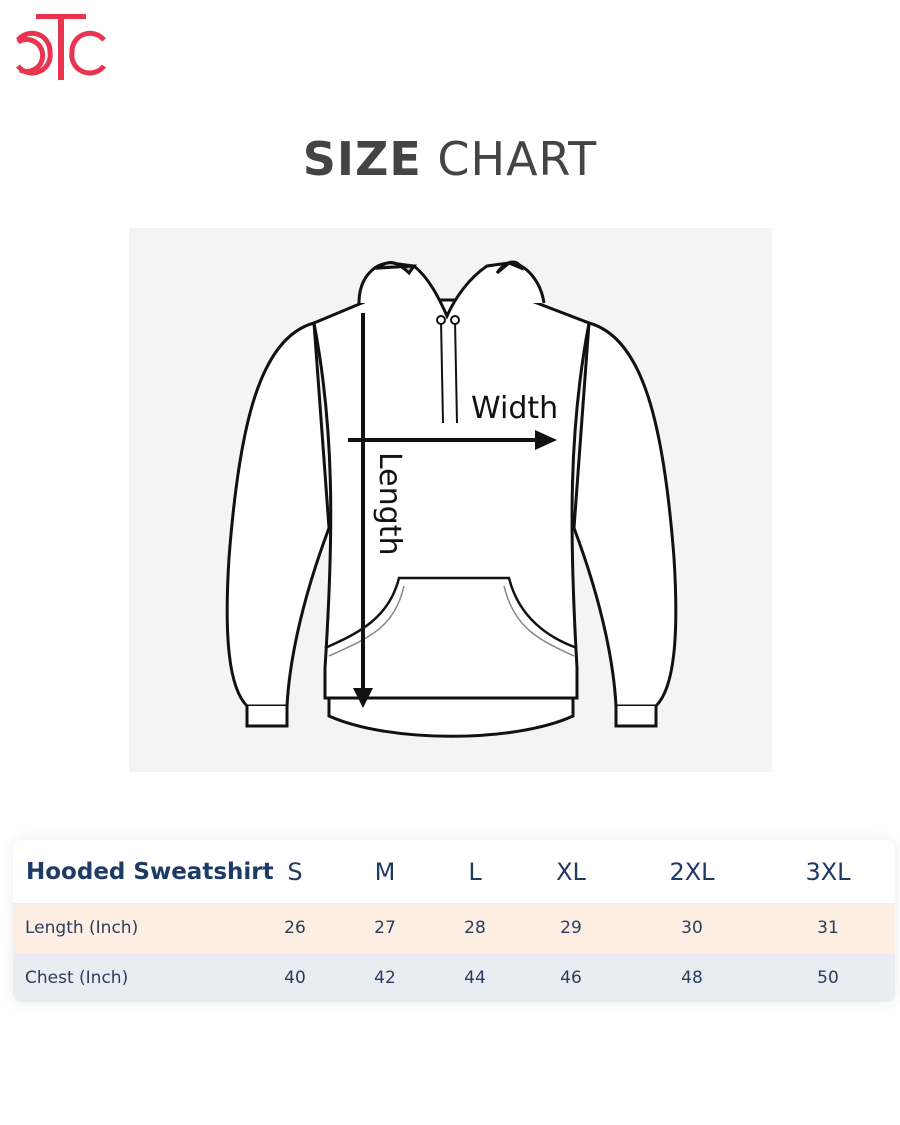  Describe the element at coordinates (61, 47) in the screenshot. I see `brand-logo` at that location.